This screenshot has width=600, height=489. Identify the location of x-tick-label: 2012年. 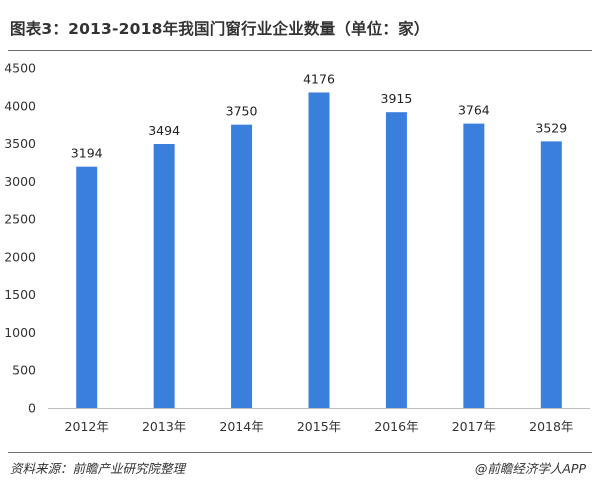
(87, 426).